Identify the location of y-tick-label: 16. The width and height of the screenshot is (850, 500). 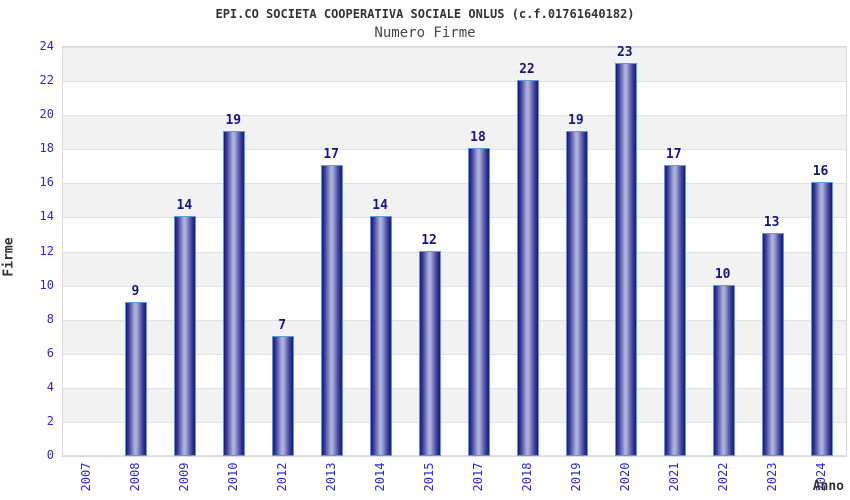
(46, 182).